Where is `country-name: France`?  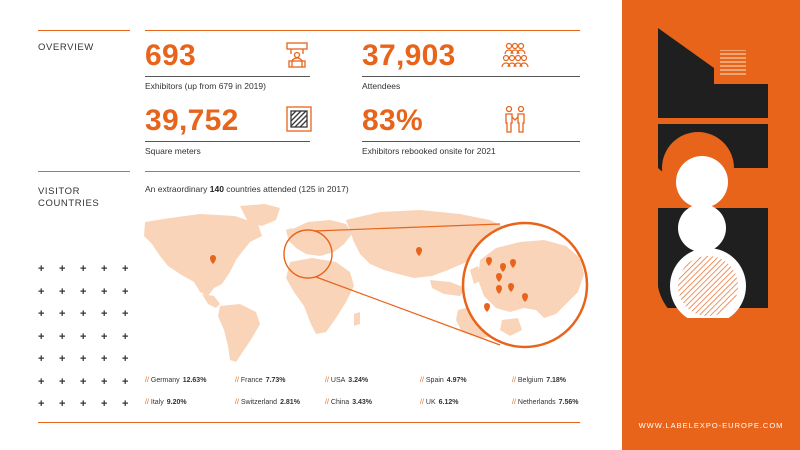 country-name: France is located at coordinates (251, 380).